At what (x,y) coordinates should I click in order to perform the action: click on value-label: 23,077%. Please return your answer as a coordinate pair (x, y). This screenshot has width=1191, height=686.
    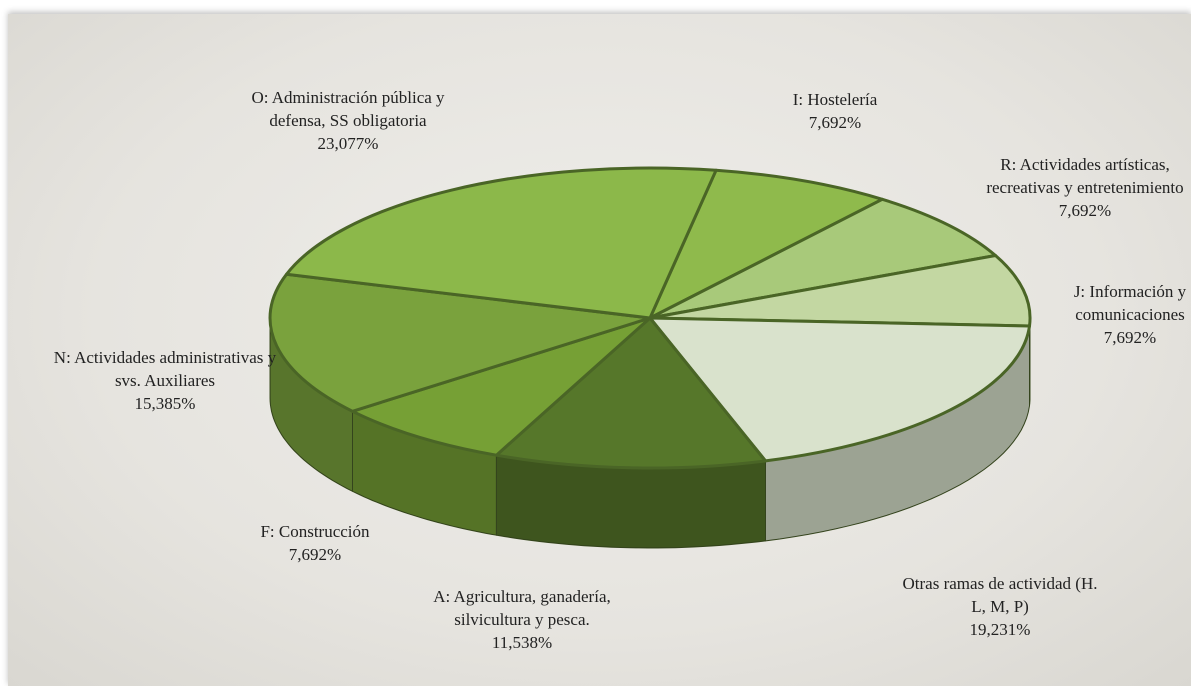
    Looking at the image, I should click on (348, 143).